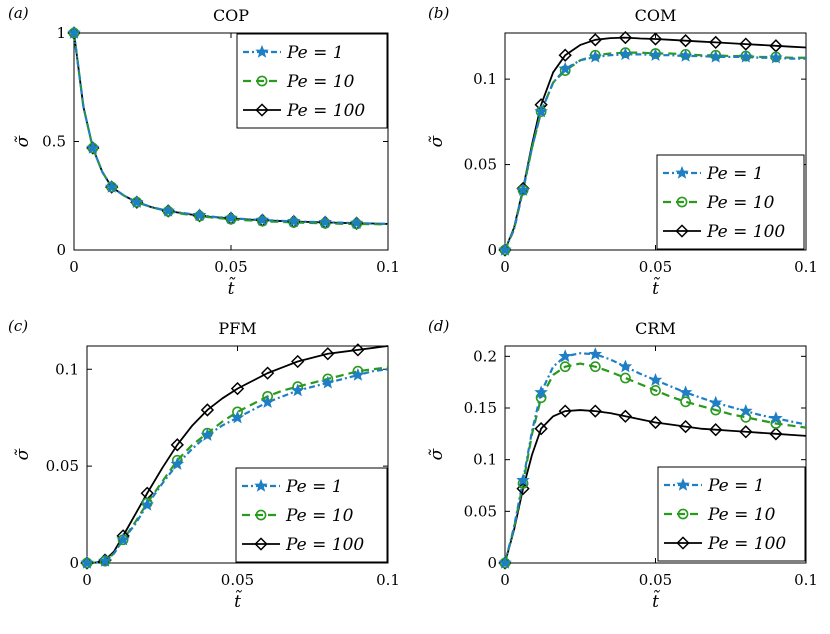 This screenshot has width=830, height=634. What do you see at coordinates (438, 13) in the screenshot?
I see `panel-tag: (b)` at bounding box center [438, 13].